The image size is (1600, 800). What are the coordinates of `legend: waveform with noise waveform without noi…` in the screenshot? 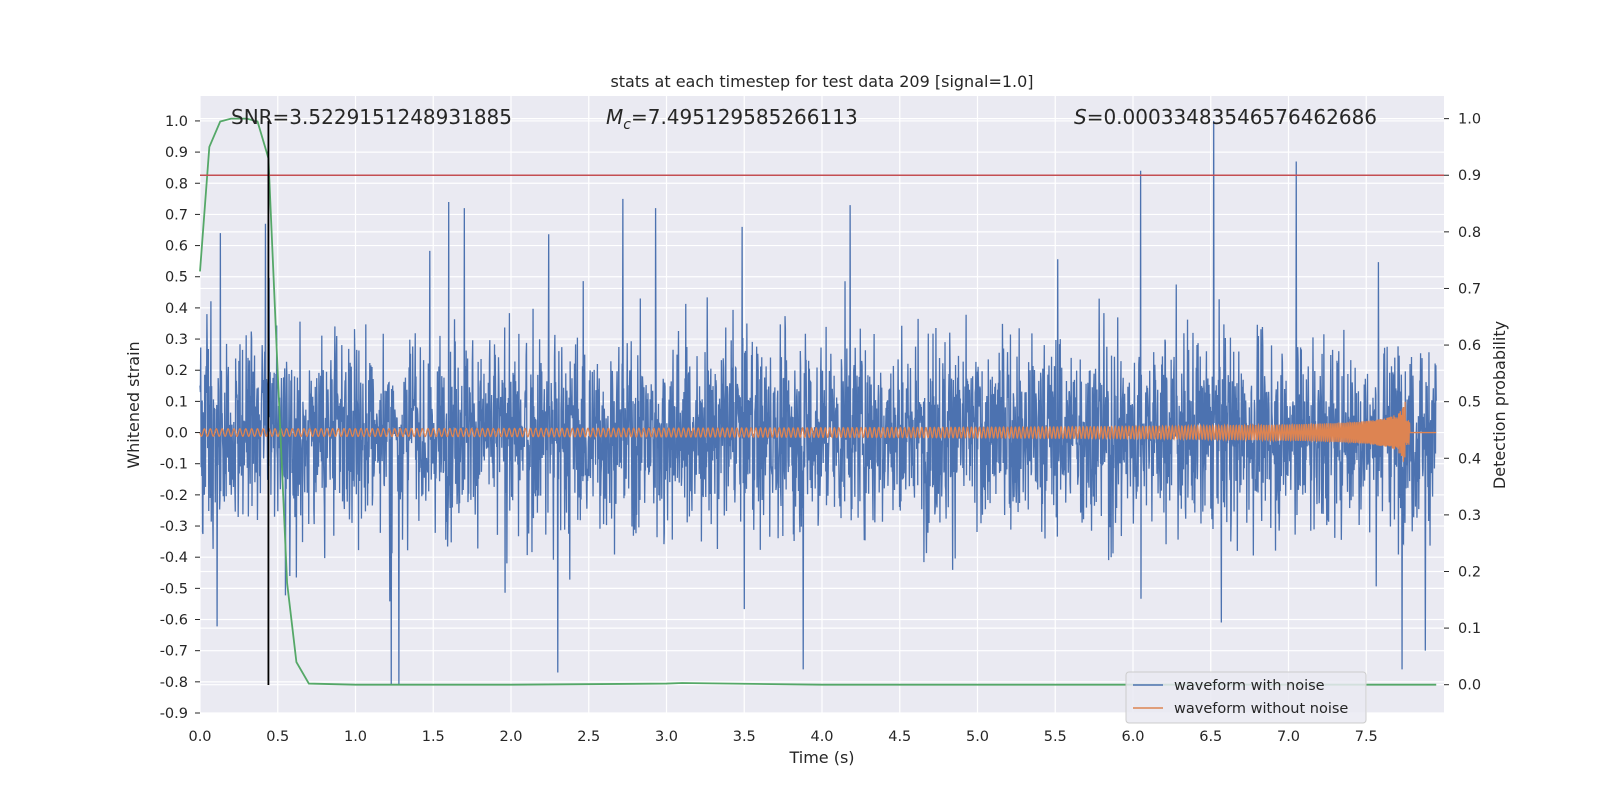 It's located at (1246, 697).